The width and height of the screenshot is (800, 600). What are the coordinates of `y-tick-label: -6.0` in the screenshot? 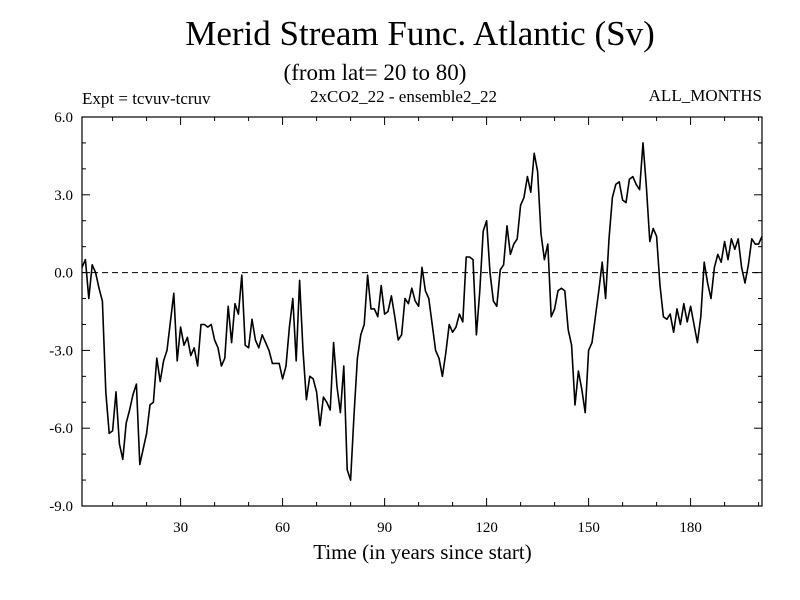 It's located at (61, 429).